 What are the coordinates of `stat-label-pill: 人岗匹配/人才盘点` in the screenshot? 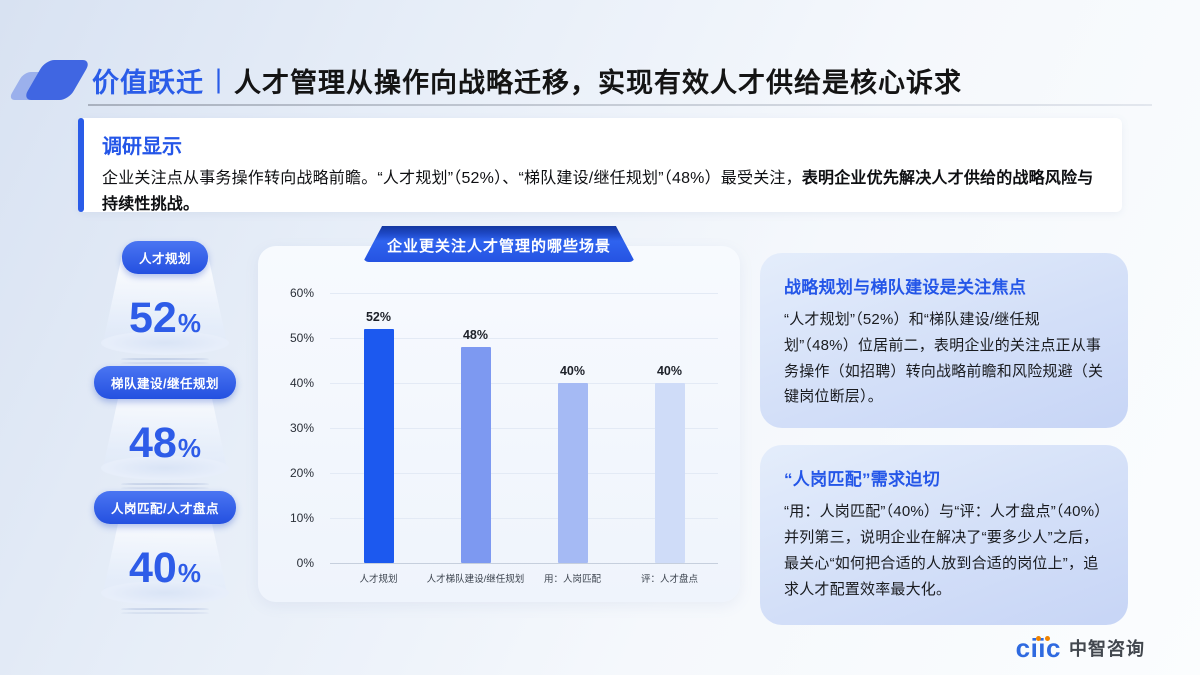 It's located at (165, 507).